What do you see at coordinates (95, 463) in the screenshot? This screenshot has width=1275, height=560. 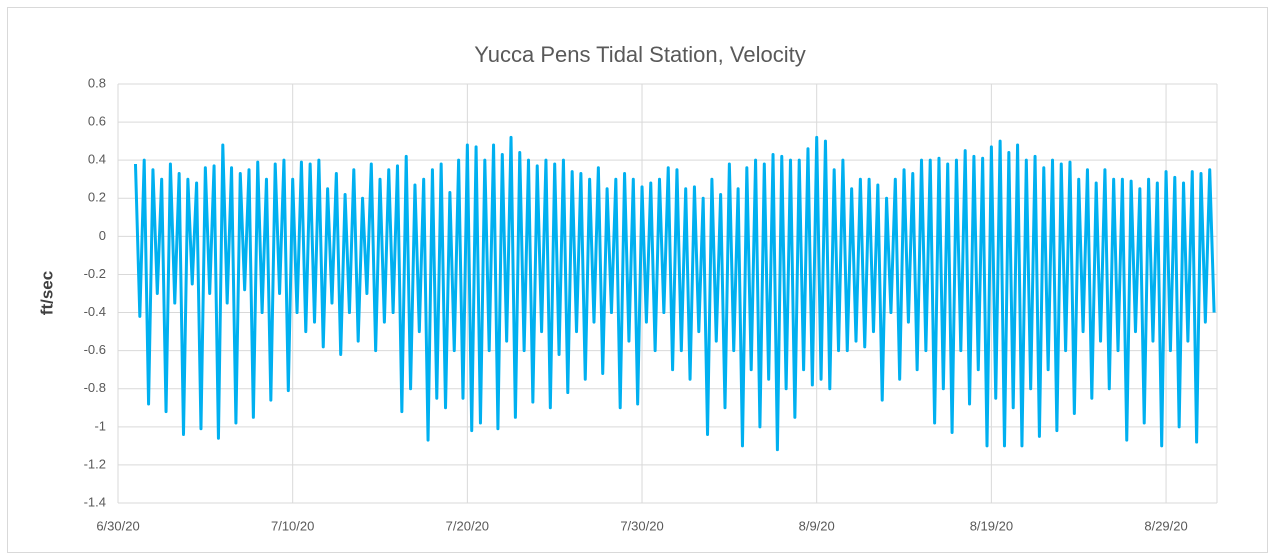 I see `y-tick-label: -1.2` at bounding box center [95, 463].